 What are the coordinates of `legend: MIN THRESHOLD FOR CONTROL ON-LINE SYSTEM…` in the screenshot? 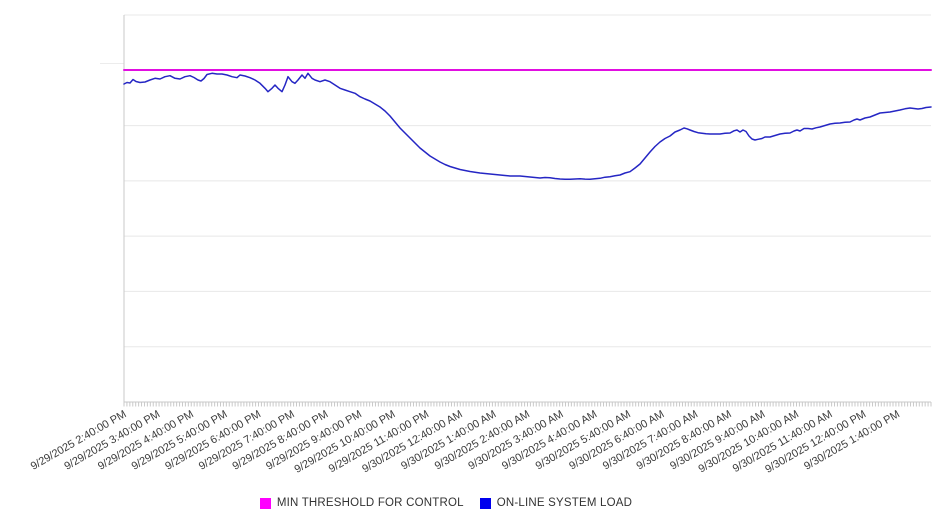 It's located at (459, 503).